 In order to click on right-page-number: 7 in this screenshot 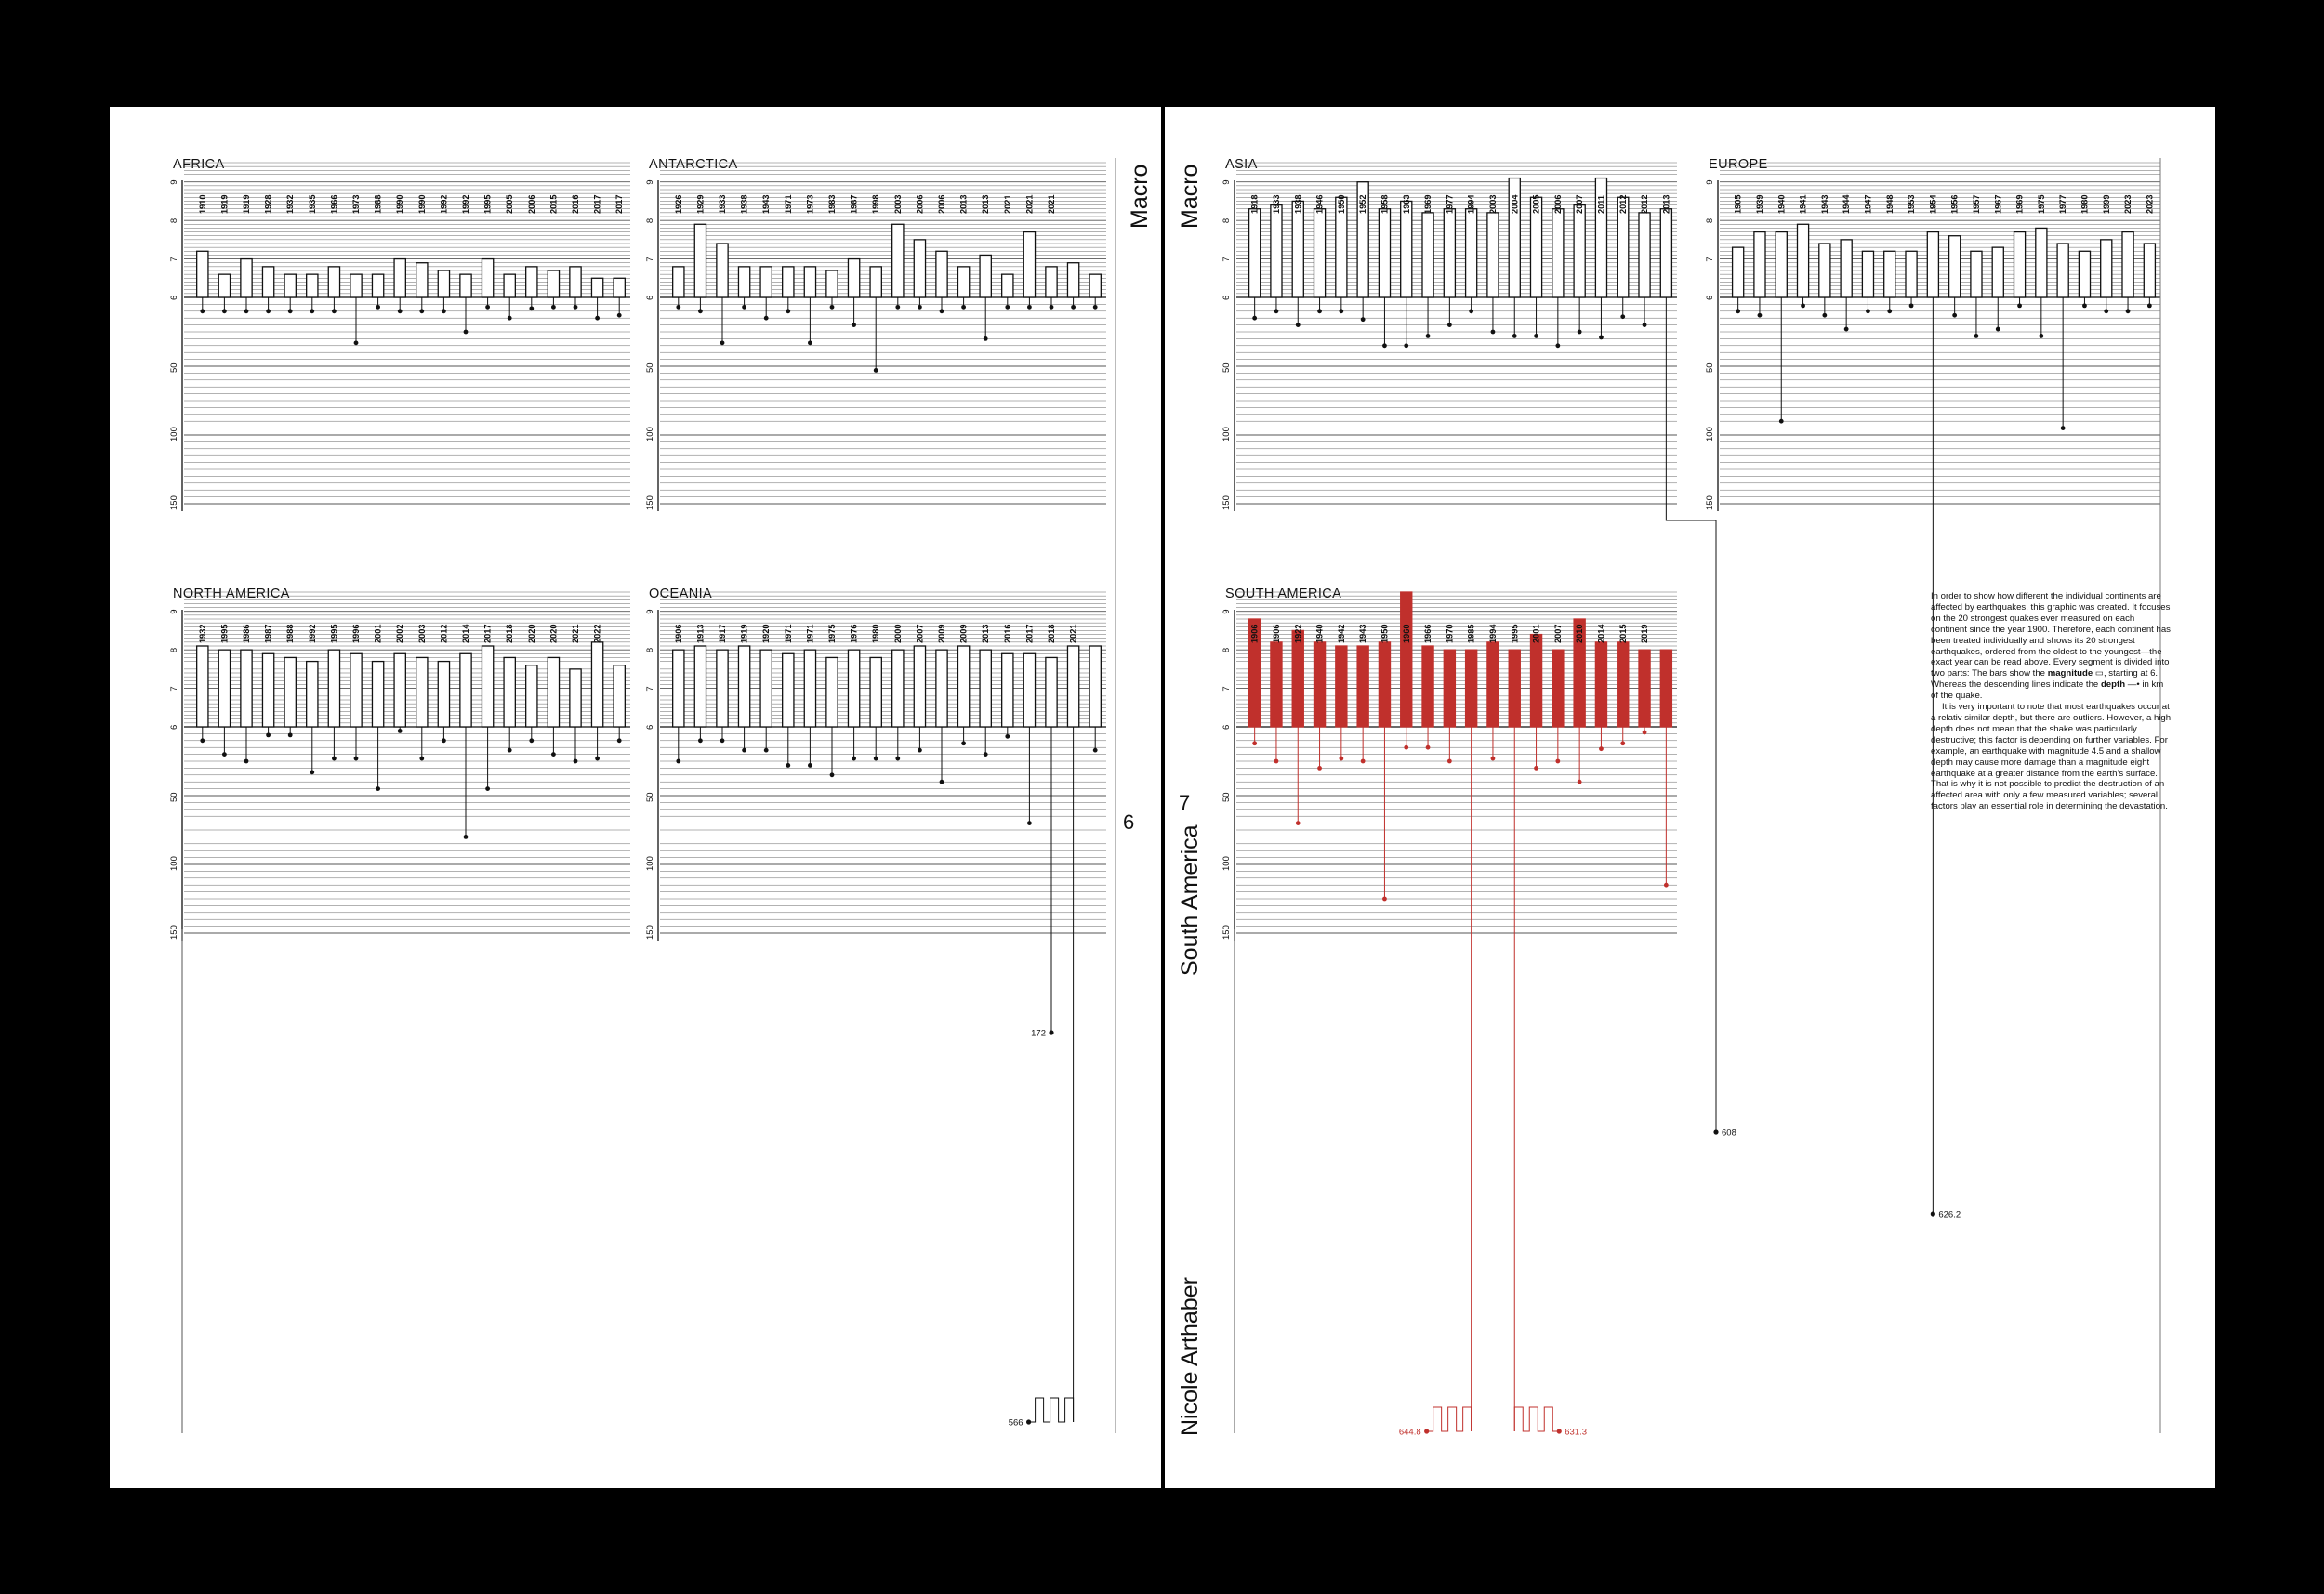, I will do `click(1185, 802)`.